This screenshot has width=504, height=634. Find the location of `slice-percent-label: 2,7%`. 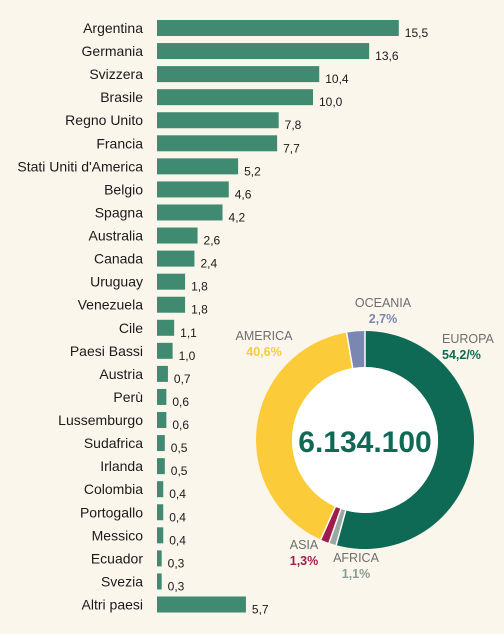

slice-percent-label: 2,7% is located at coordinates (383, 319).